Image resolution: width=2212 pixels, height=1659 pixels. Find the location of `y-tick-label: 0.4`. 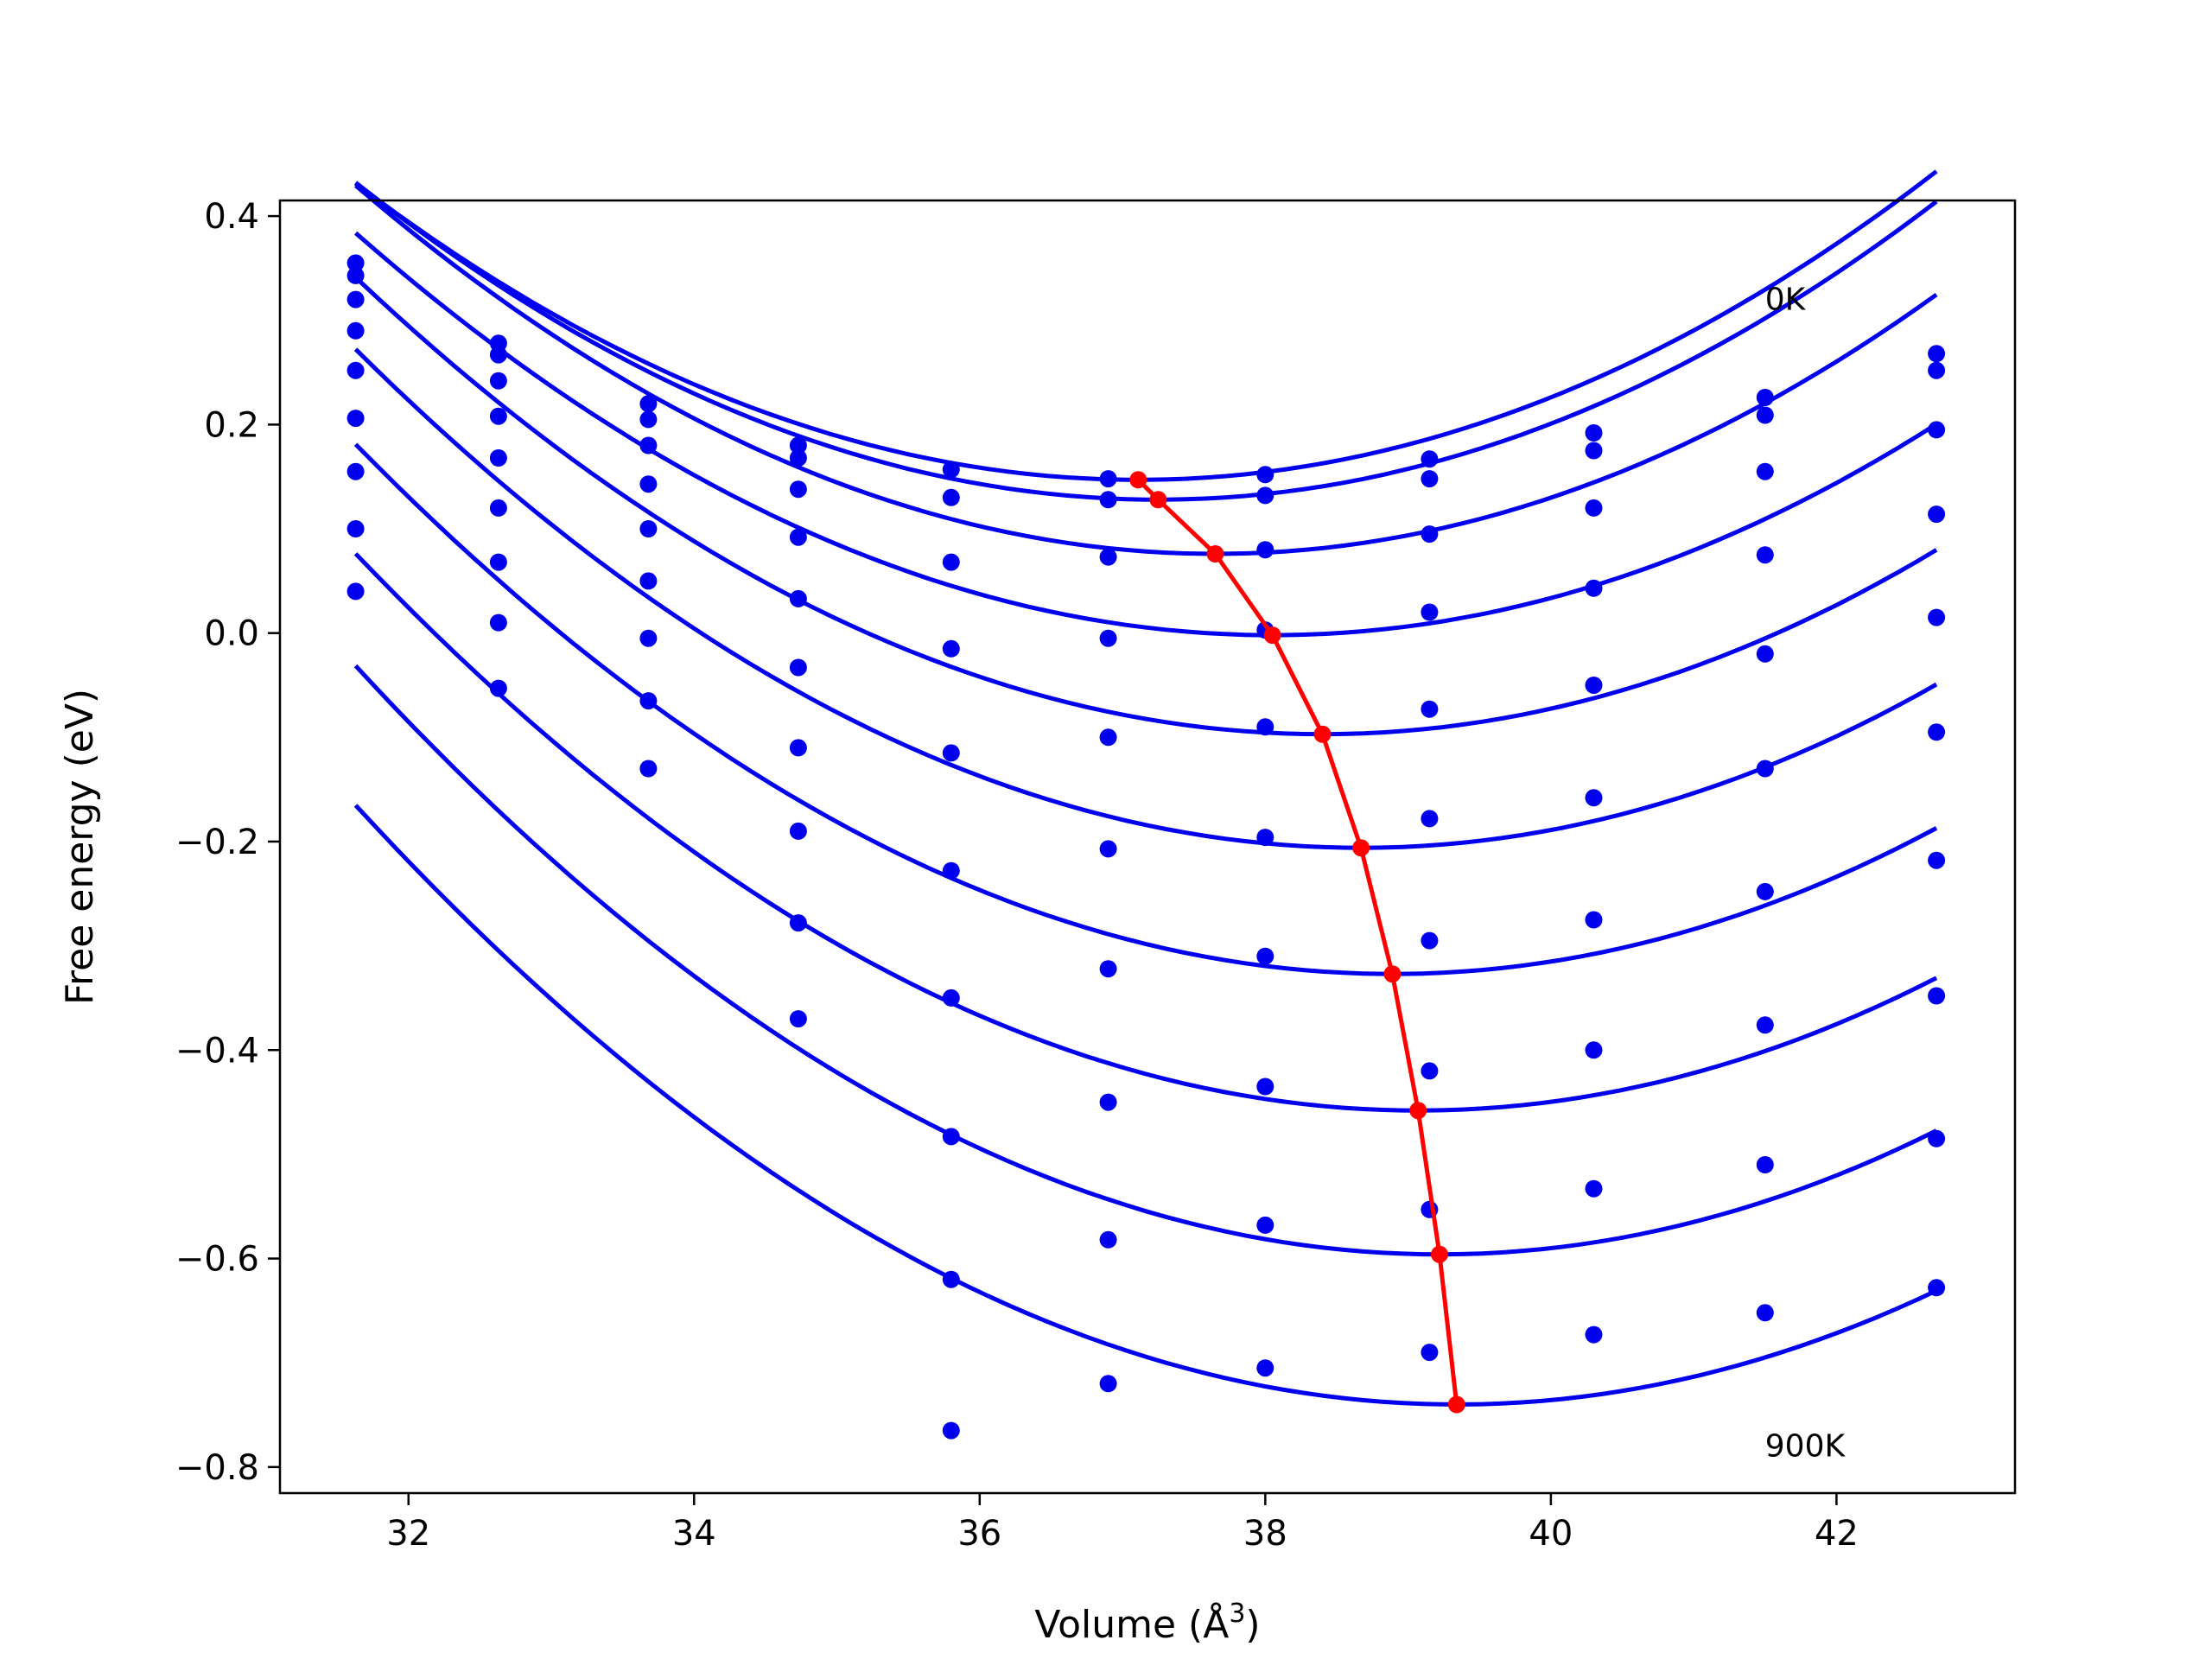

y-tick-label: 0.4 is located at coordinates (232, 217).